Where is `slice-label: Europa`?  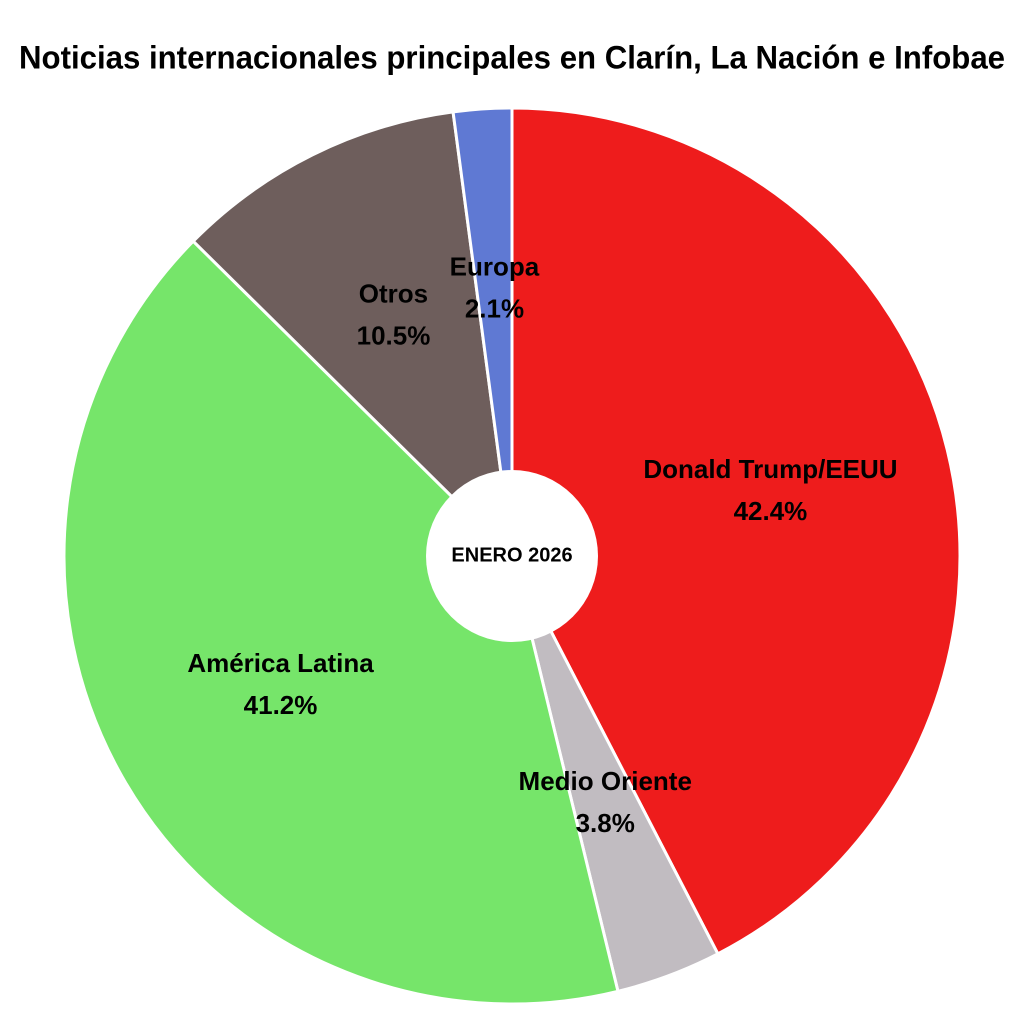 slice-label: Europa is located at coordinates (495, 266).